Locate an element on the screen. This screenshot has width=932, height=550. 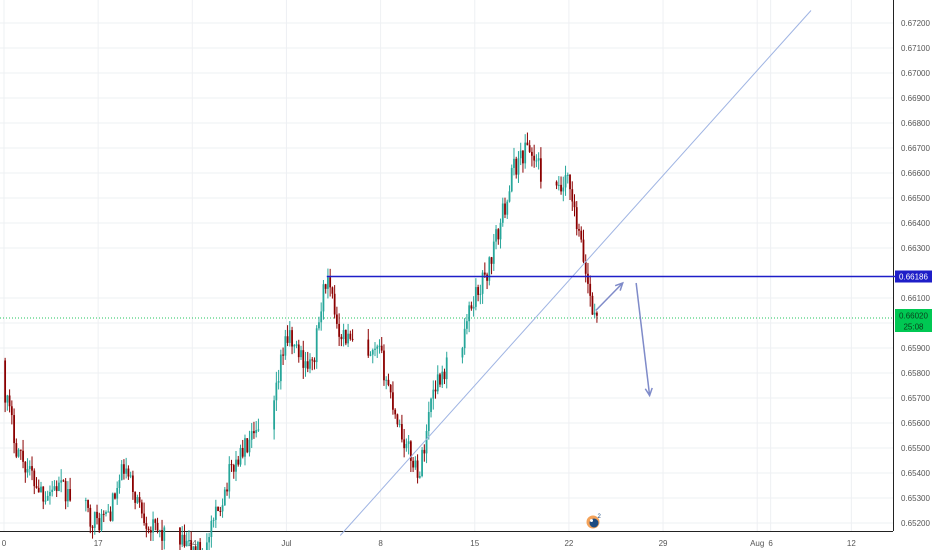
y-tick-label: 0.67100 is located at coordinates (915, 48).